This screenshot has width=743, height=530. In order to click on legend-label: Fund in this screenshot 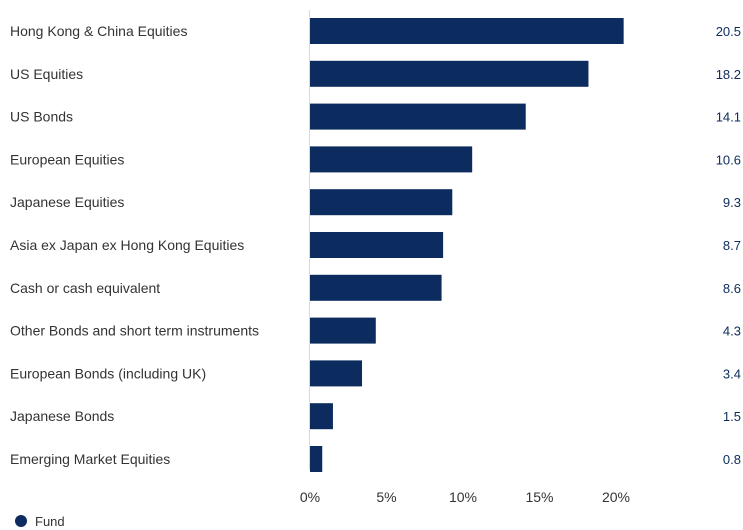, I will do `click(50, 521)`.